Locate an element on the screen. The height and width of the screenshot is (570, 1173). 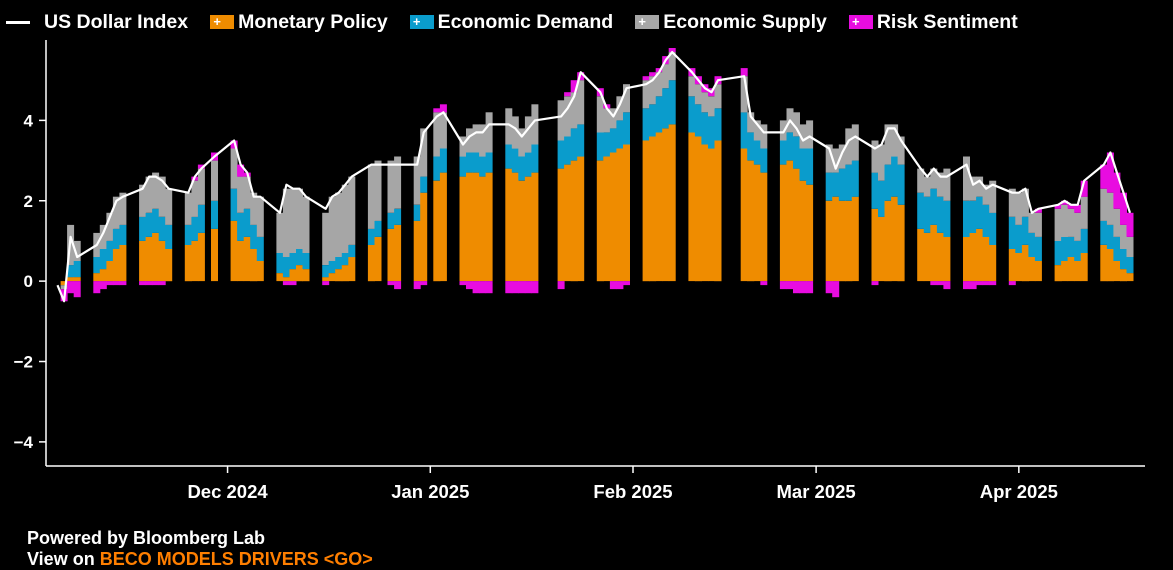
y-tick-label: 0 is located at coordinates (28, 281).